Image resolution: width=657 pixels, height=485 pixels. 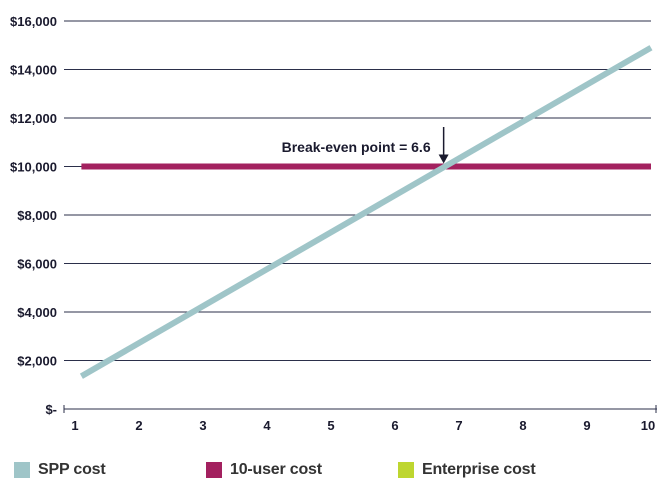 I want to click on legend-item-spp-cost: SPP cost, so click(x=60, y=470).